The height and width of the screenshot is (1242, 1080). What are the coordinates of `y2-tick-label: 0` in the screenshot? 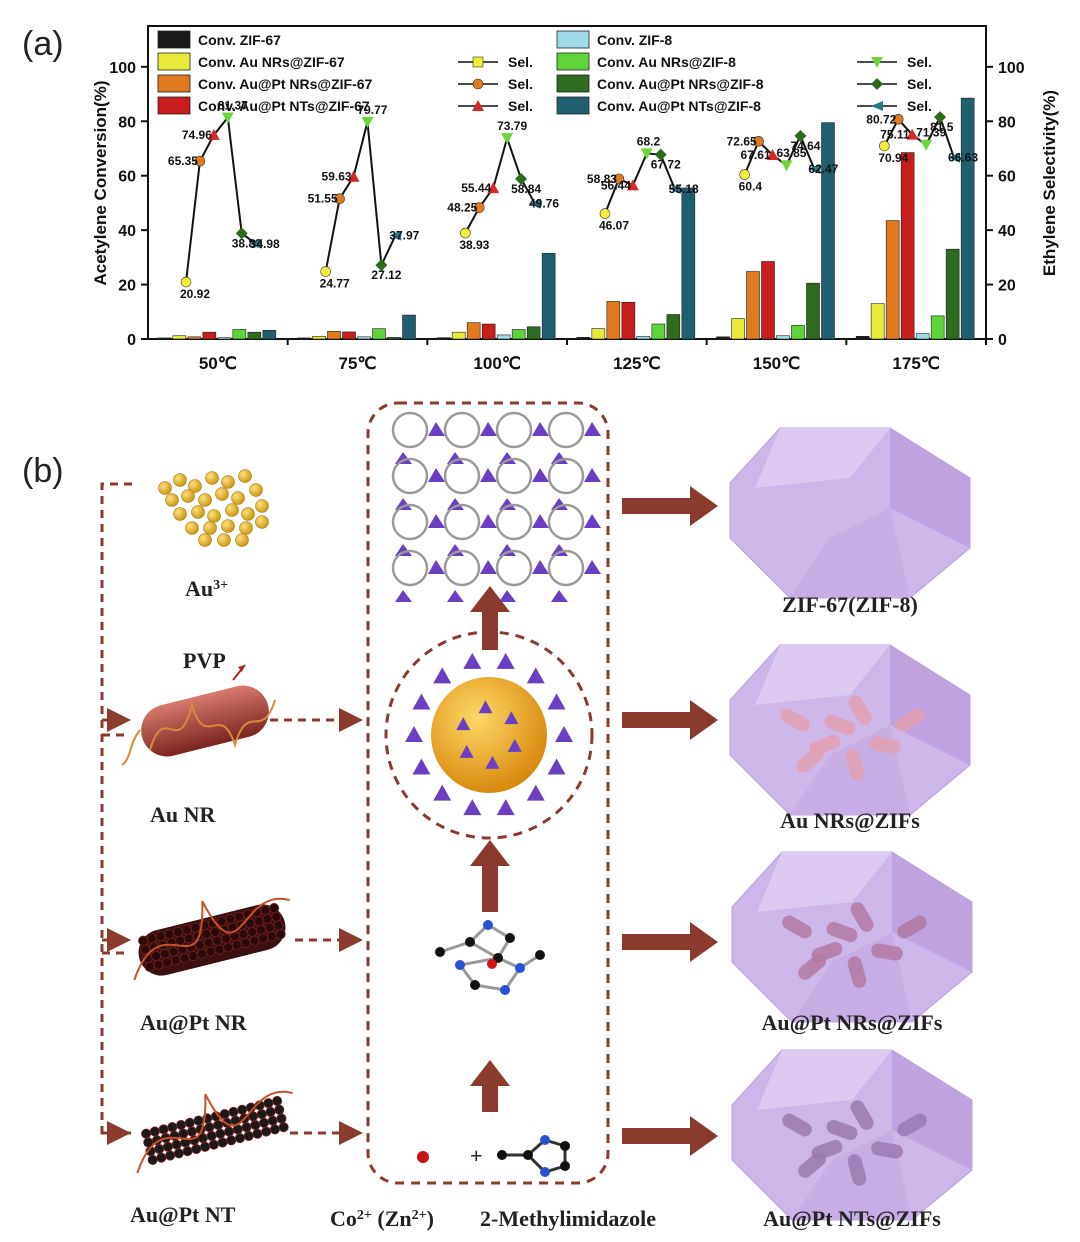 It's located at (1002, 340).